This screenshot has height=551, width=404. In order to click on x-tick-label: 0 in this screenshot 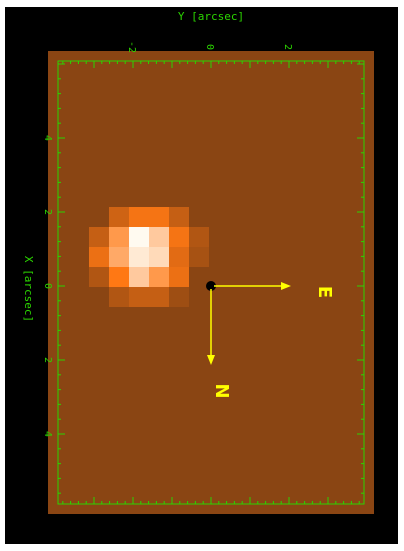, I will do `click(209, 47)`.